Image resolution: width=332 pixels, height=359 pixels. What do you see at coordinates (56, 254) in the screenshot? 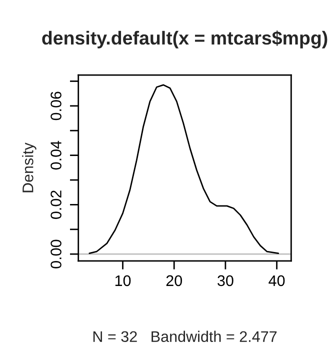
I see `y-tick-label: 0.00` at bounding box center [56, 254].